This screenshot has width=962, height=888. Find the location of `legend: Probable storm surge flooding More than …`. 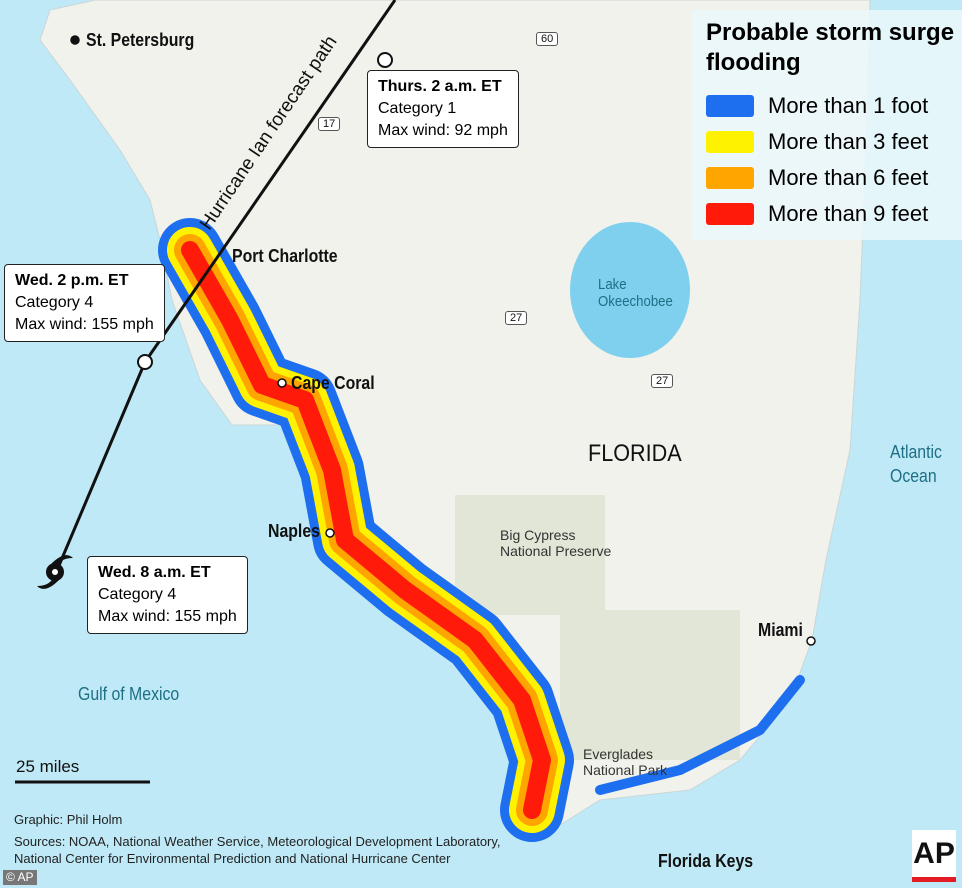

legend: Probable storm surge flooding More than … is located at coordinates (827, 125).